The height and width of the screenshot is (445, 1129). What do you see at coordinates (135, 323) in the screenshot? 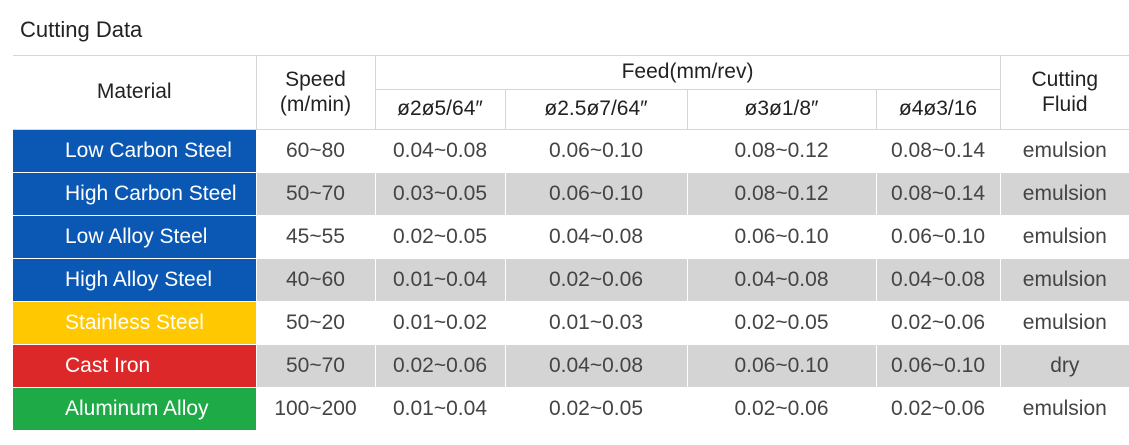
I see `material-cell: Stainless Steel` at bounding box center [135, 323].